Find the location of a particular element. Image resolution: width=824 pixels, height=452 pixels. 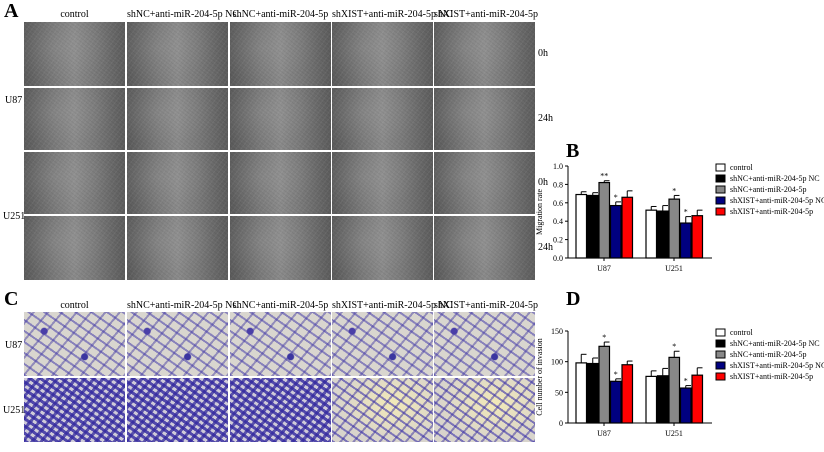

column-label: control is located at coordinates (74, 14).